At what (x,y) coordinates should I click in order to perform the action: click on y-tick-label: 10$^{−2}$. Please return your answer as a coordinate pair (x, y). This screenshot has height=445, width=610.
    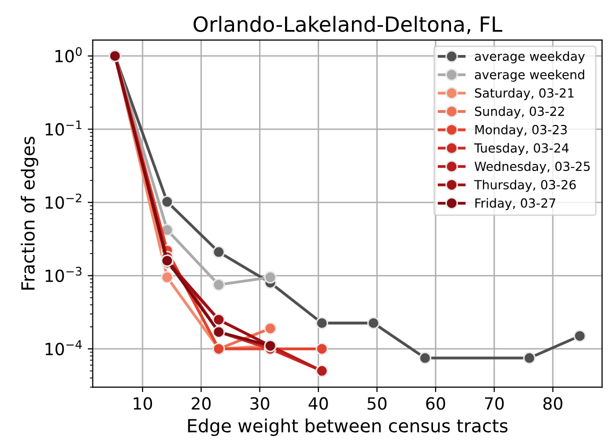
    Looking at the image, I should click on (64, 201).